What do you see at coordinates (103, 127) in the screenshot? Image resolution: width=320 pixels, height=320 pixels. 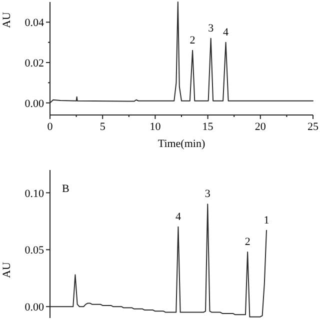 I see `x-tick-label: 5` at bounding box center [103, 127].